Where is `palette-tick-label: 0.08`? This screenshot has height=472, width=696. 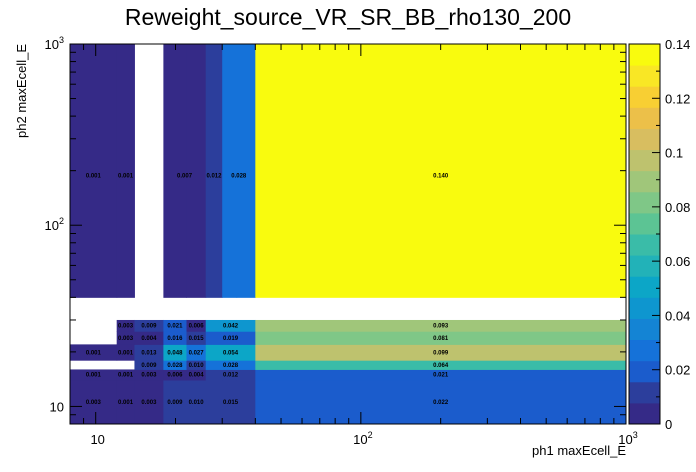 palette-tick-label: 0.08 is located at coordinates (677, 207).